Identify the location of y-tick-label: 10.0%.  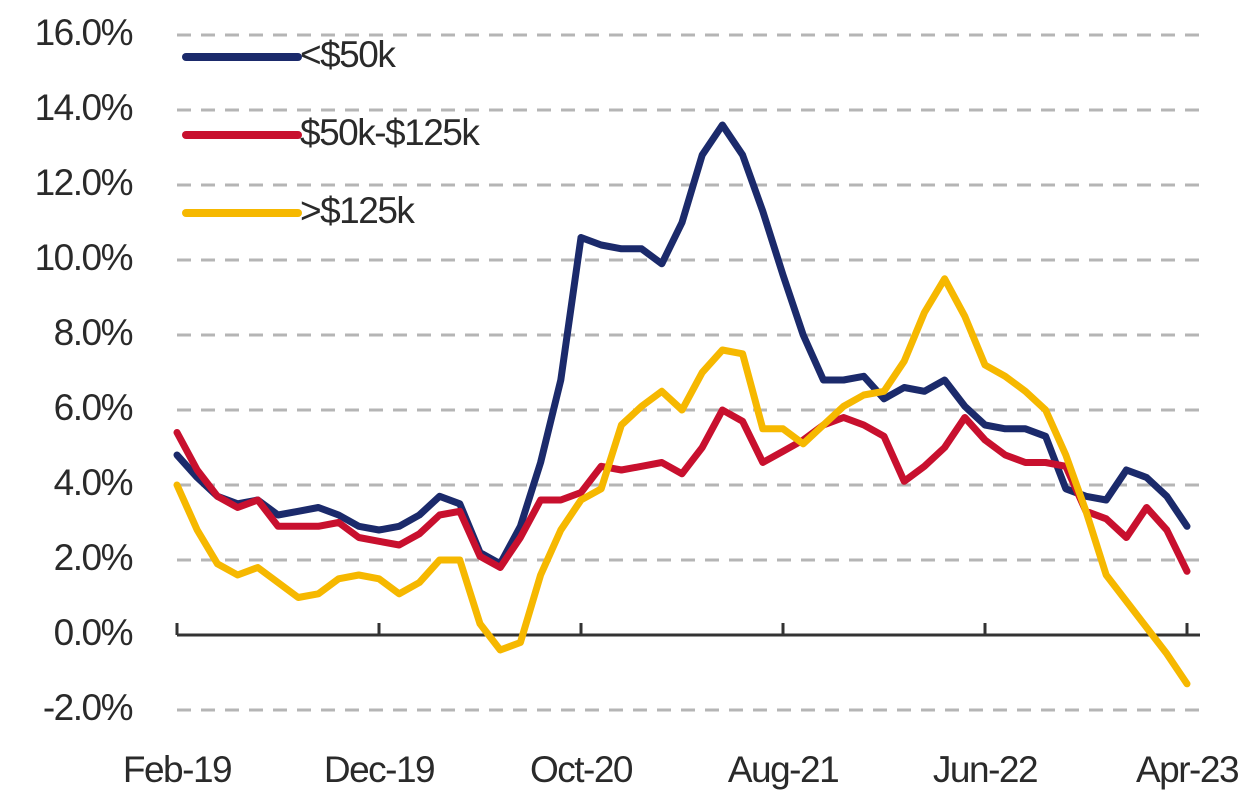
(84, 257).